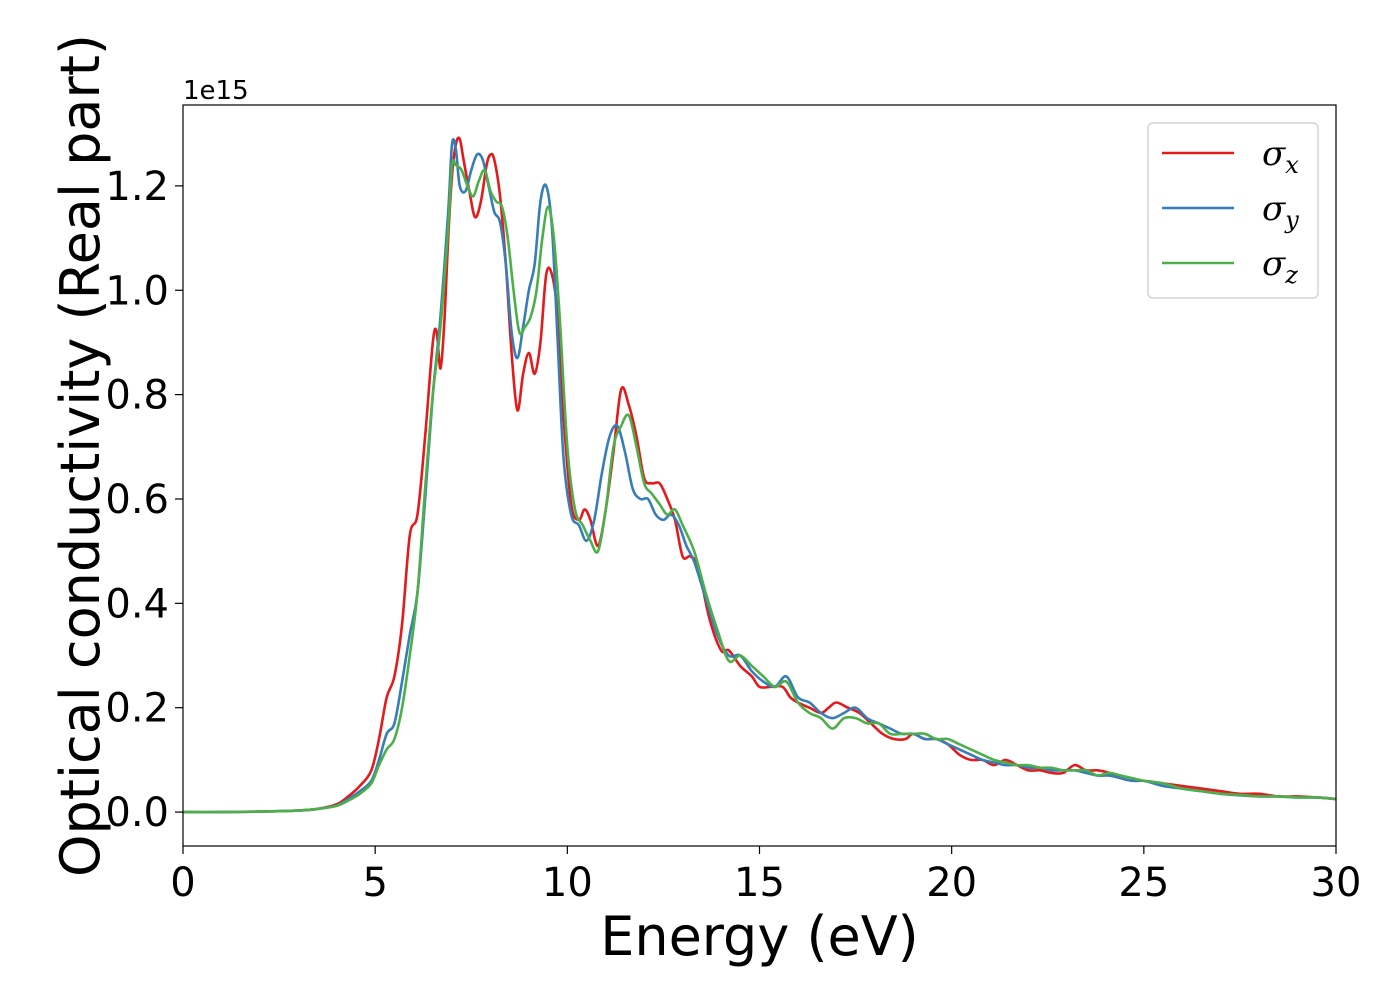  What do you see at coordinates (137, 709) in the screenshot?
I see `y-tick-label: 0.2` at bounding box center [137, 709].